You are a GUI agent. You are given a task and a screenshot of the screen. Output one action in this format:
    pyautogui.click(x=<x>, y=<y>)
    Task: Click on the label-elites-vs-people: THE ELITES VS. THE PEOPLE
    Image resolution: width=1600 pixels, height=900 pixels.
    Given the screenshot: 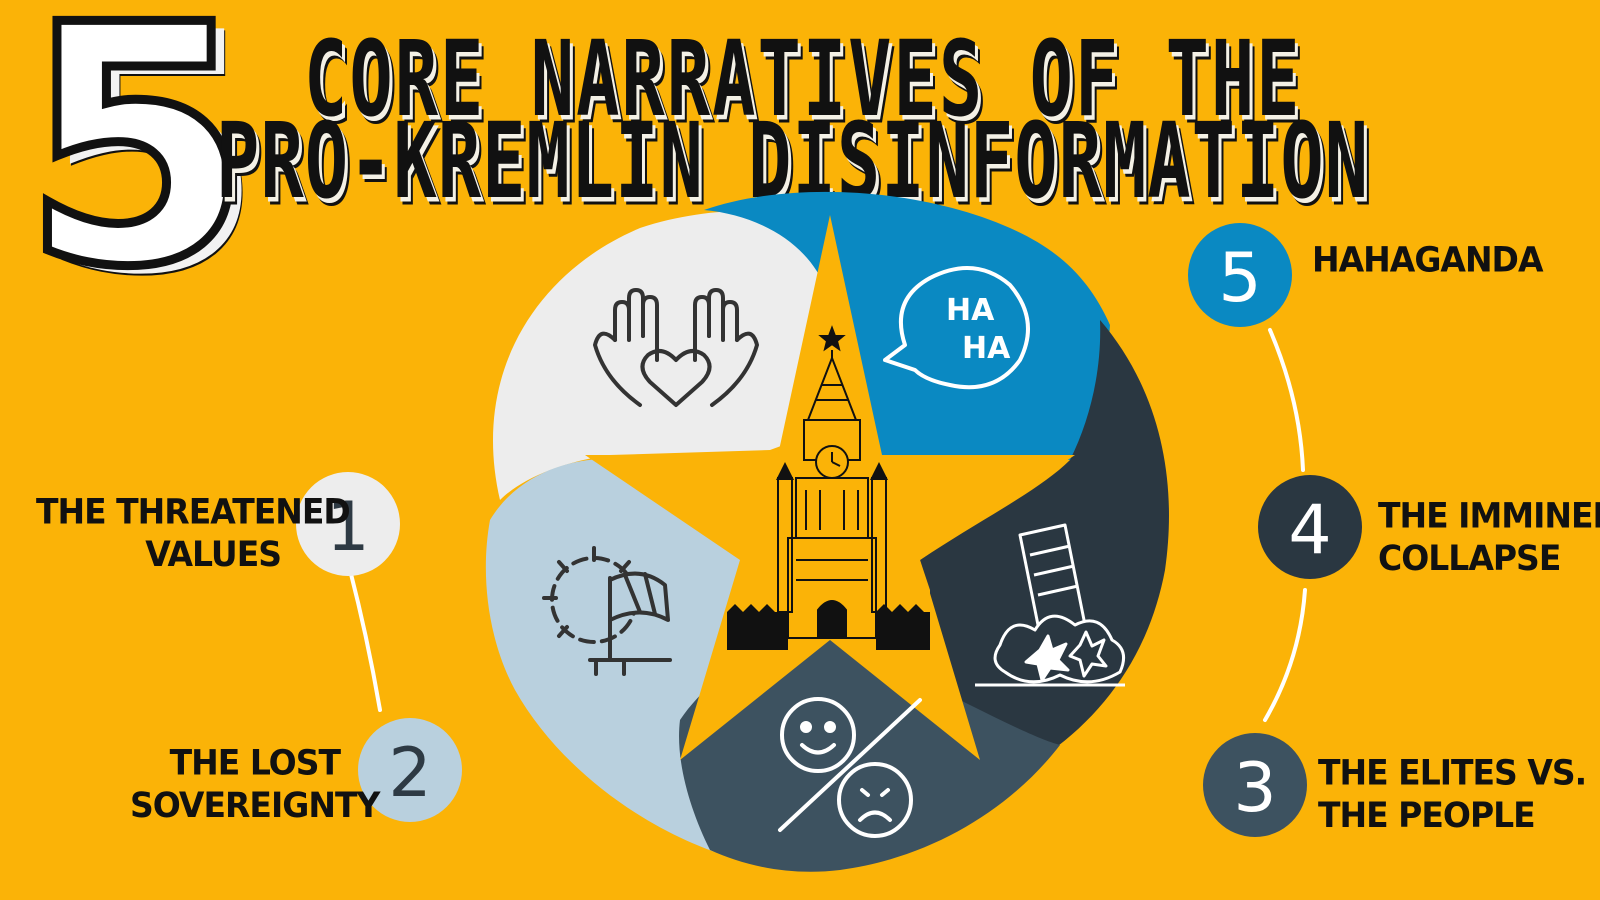 What is the action you would take?
    pyautogui.click(x=1452, y=794)
    